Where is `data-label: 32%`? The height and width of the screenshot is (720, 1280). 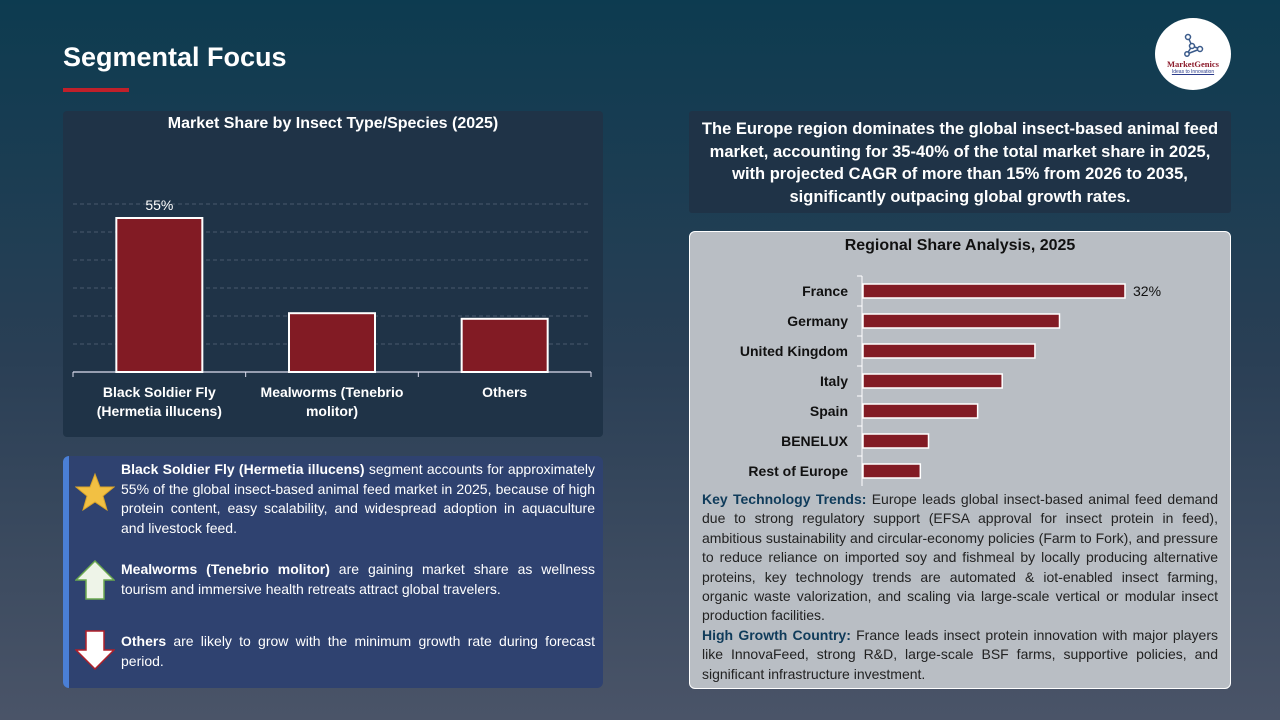
data-label: 32% is located at coordinates (1147, 291).